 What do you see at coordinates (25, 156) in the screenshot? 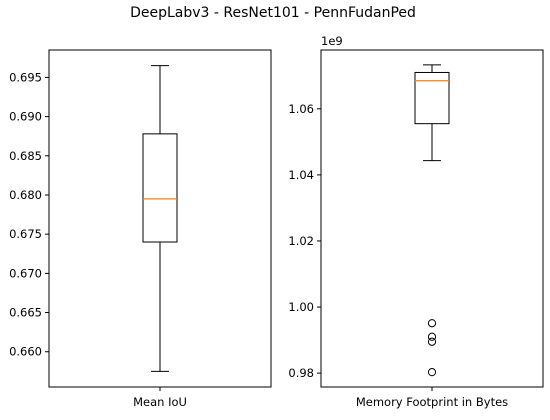
I see `y-tick-label: 0.685` at bounding box center [25, 156].